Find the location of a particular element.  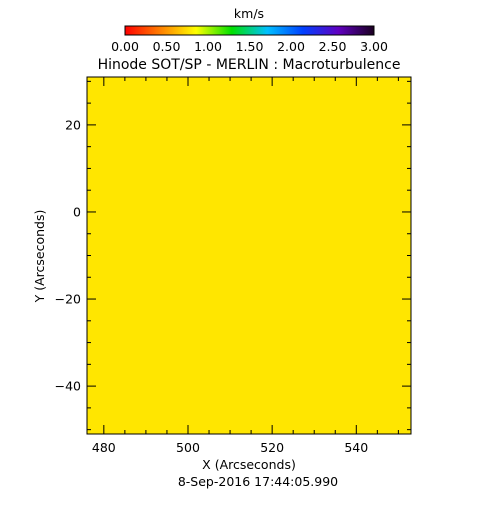

colorbar-ticks: 0.00 0.50 1.00 1.50 2.00 2.50 3.00 is located at coordinates (249, 46).